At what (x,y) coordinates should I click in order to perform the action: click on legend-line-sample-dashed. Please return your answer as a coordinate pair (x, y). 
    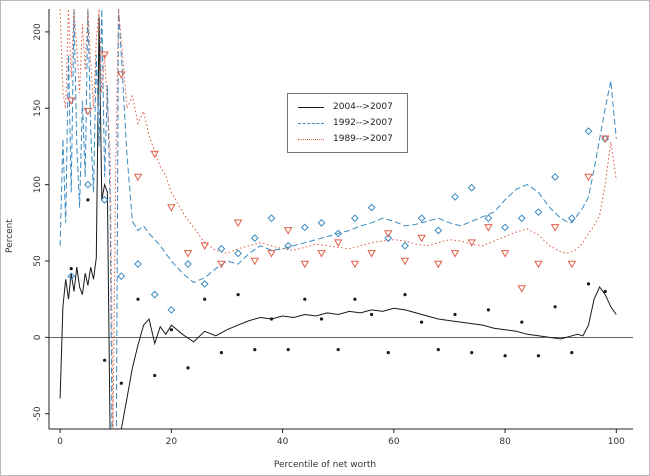
    Looking at the image, I should click on (311, 123).